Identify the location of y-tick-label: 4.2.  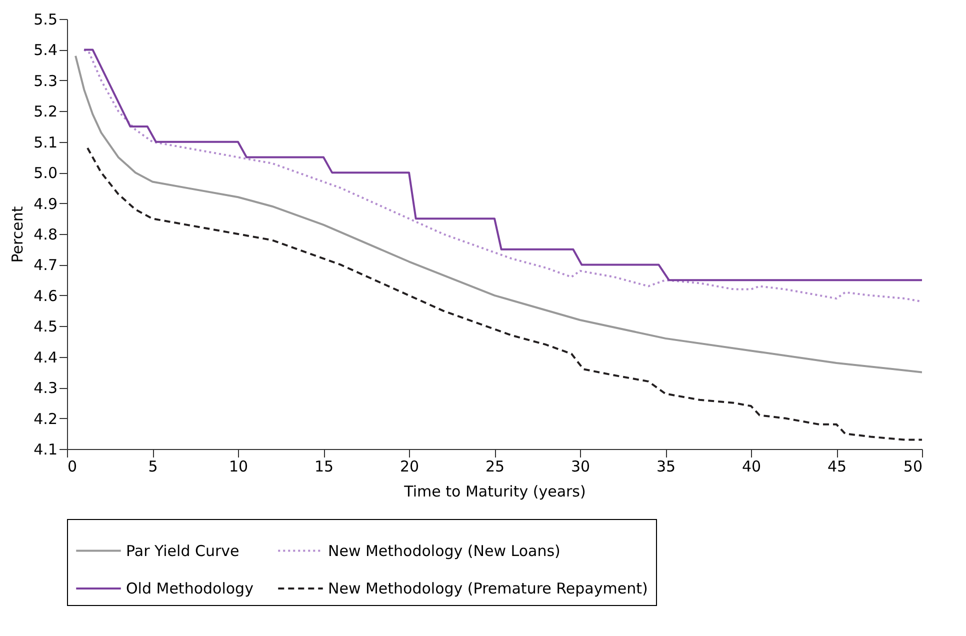
(46, 419).